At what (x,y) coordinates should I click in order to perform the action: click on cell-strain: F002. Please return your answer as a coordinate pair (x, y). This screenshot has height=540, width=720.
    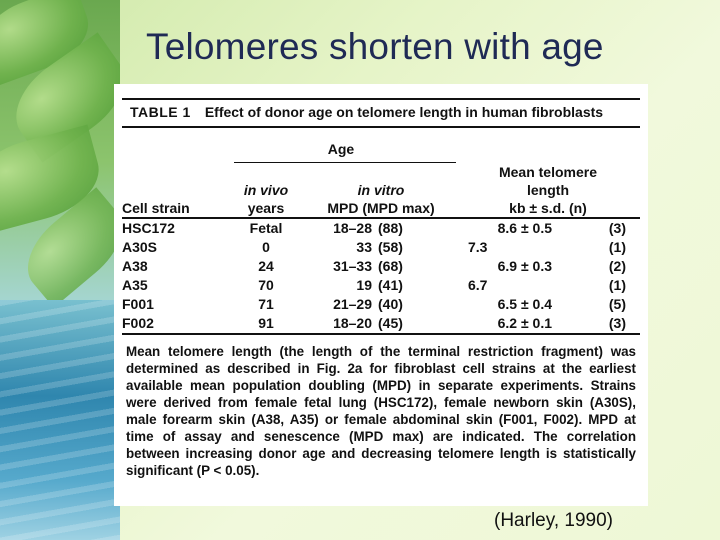
    Looking at the image, I should click on (174, 324).